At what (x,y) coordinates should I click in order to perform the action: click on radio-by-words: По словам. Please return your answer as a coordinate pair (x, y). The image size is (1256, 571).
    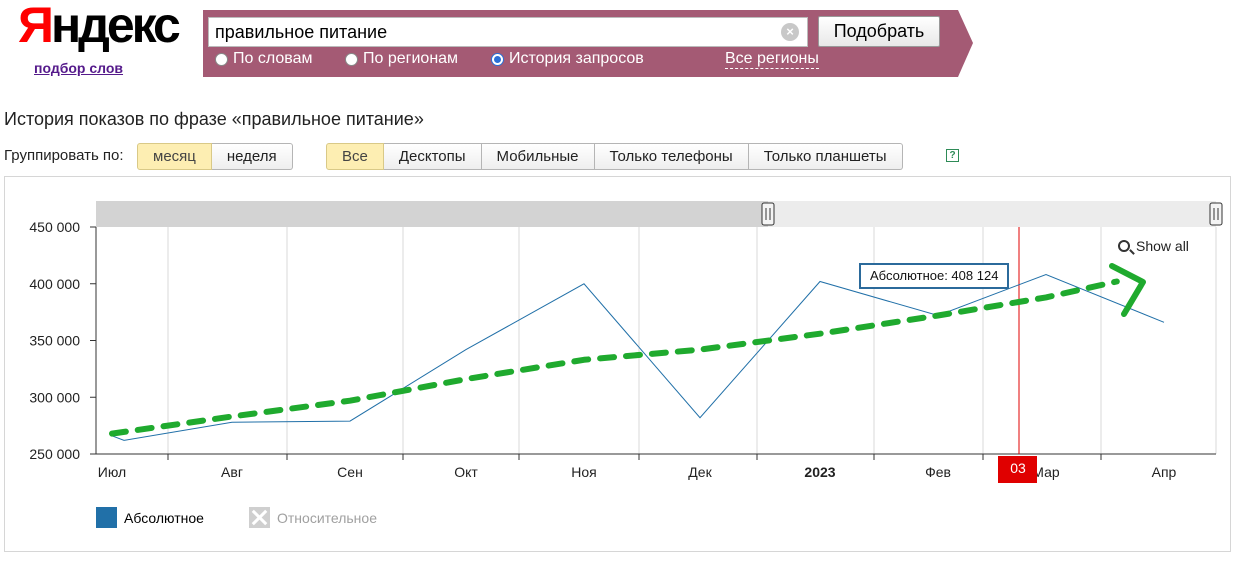
    Looking at the image, I should click on (263, 59).